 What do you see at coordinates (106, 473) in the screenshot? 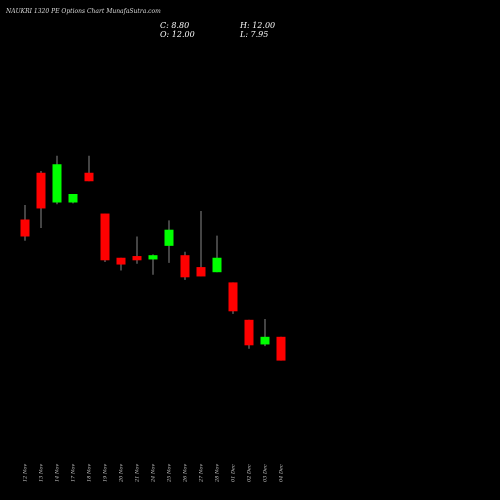
I see `x-tick-label: 19 Nov` at bounding box center [106, 473].